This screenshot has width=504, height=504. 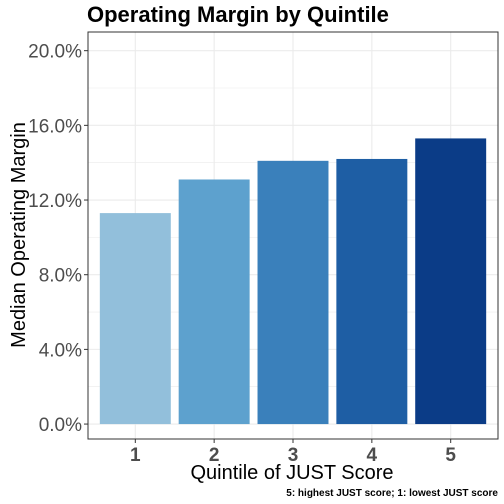 I want to click on y-axis-label: Median Operating Margin, so click(x=19, y=235).